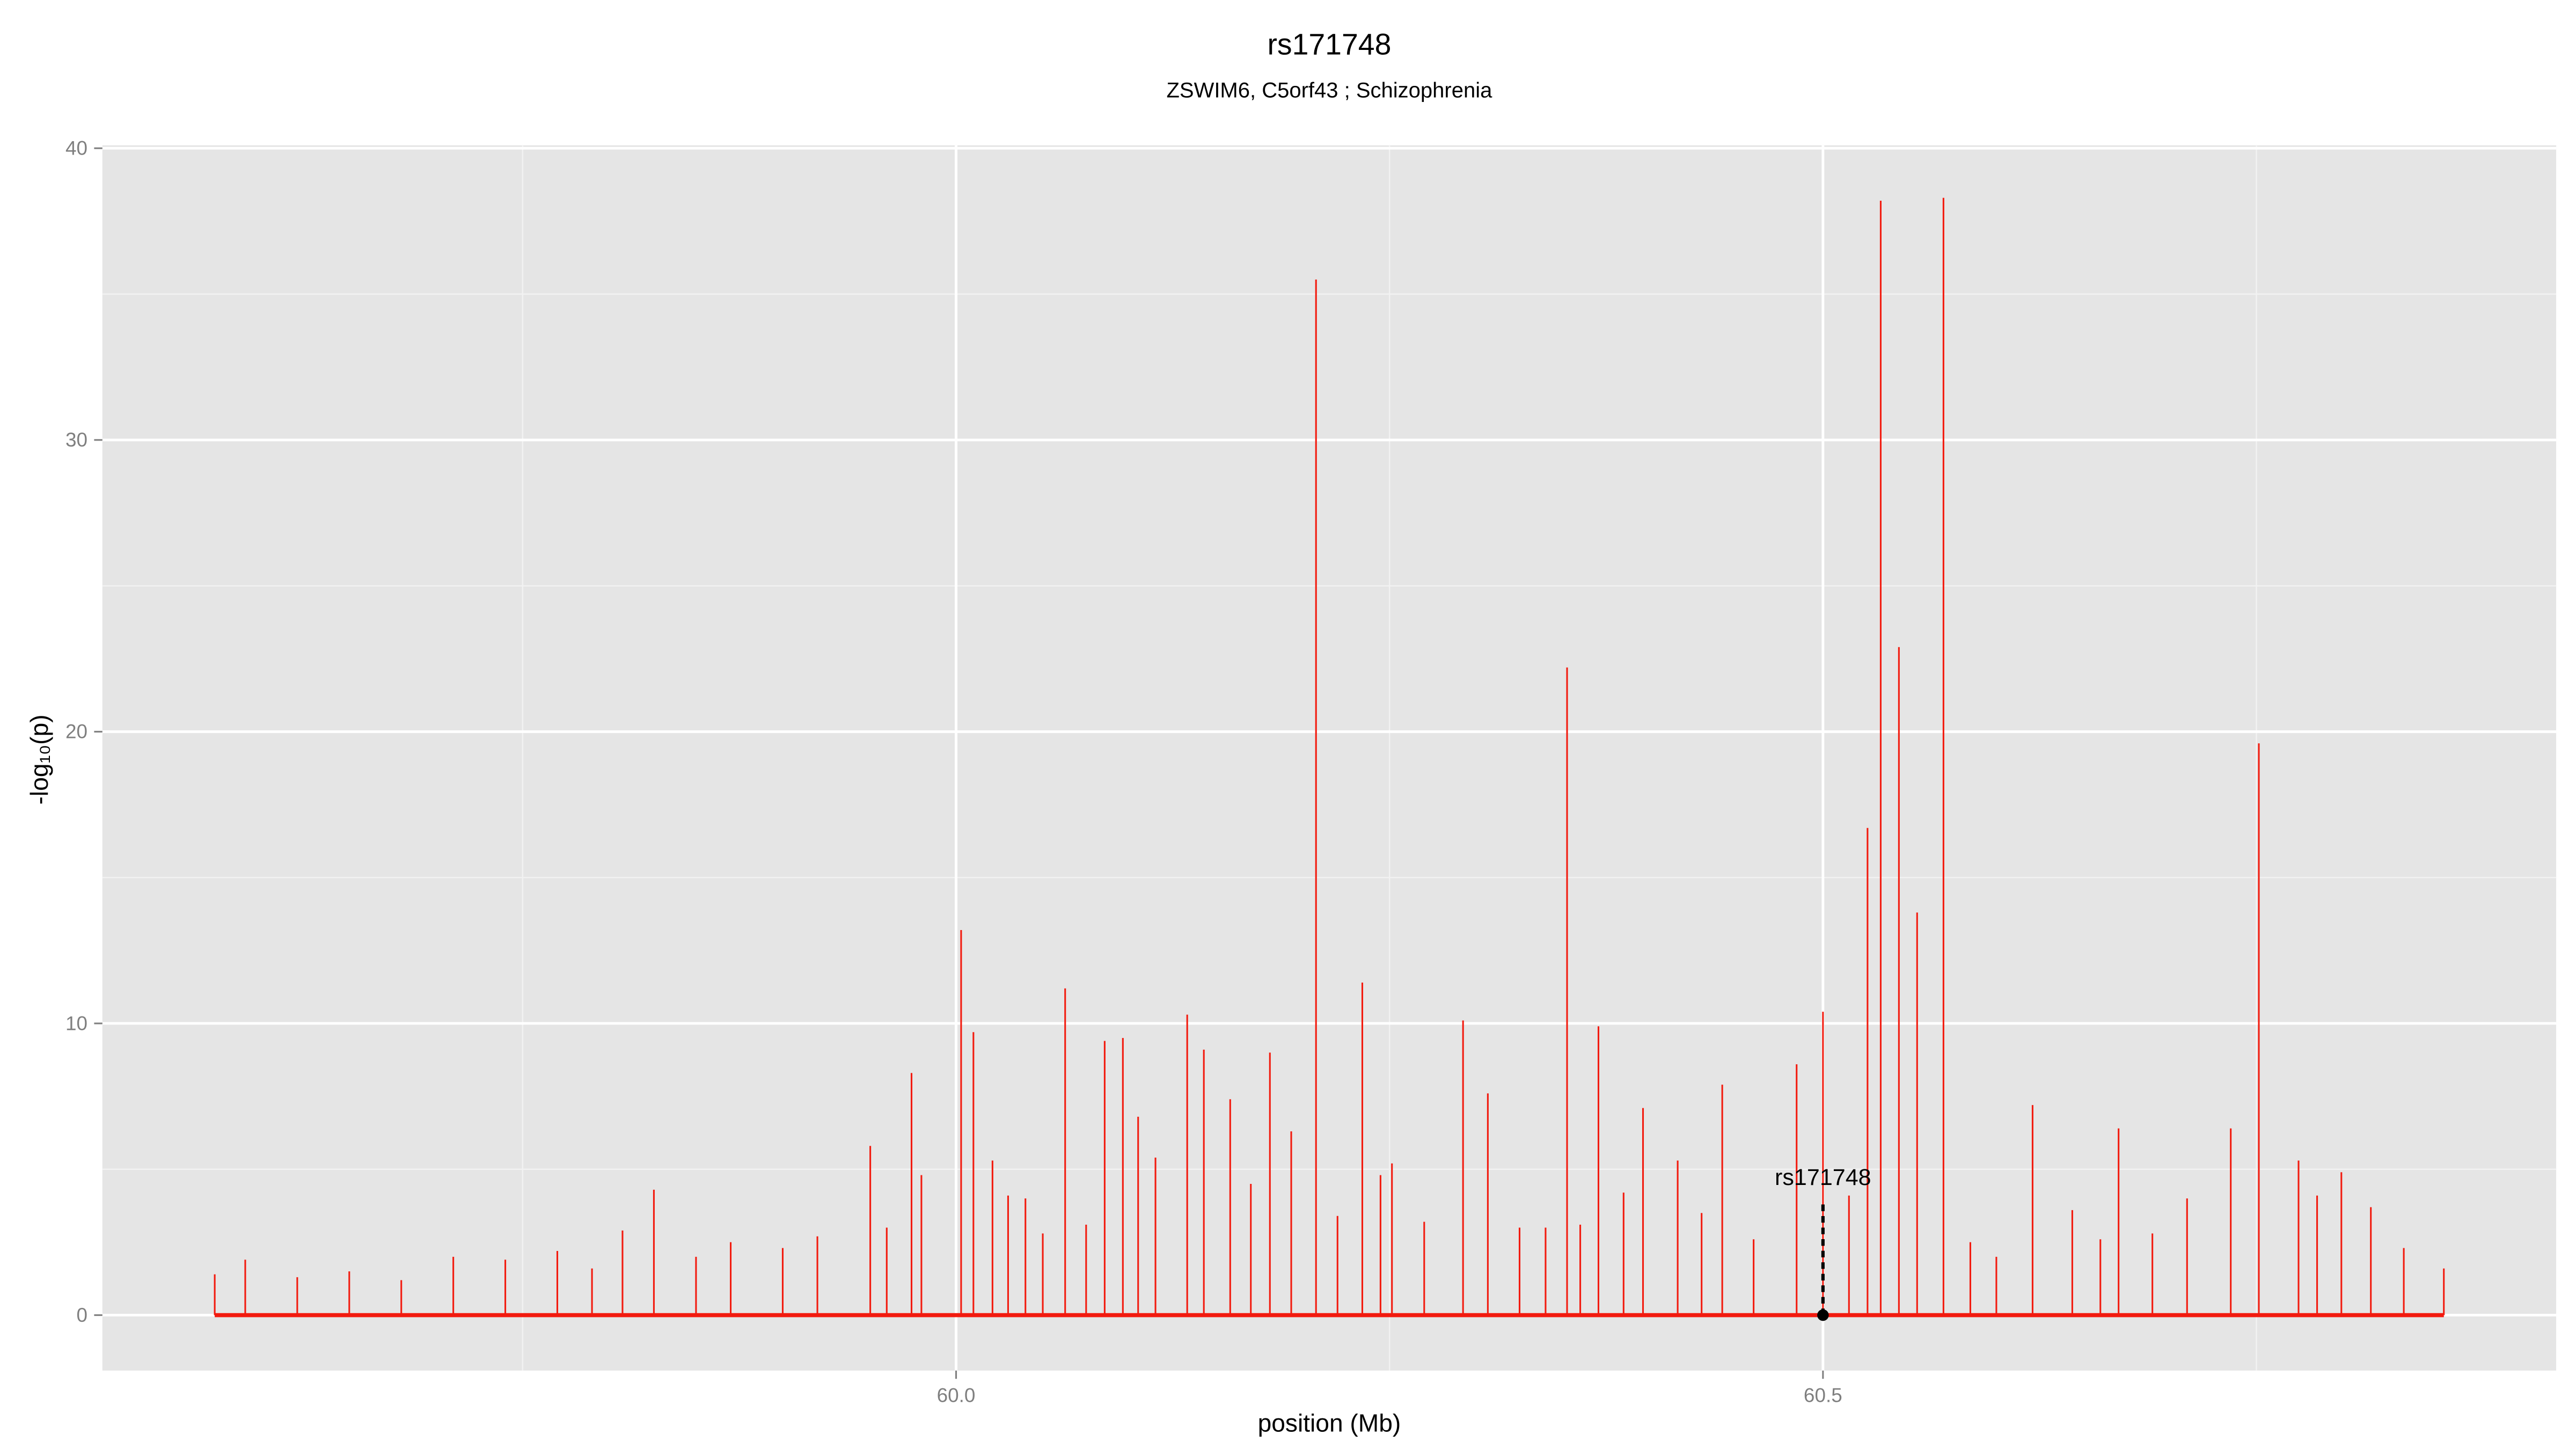 This screenshot has width=2576, height=1449. What do you see at coordinates (82, 1315) in the screenshot?
I see `y-tick-label: 0` at bounding box center [82, 1315].